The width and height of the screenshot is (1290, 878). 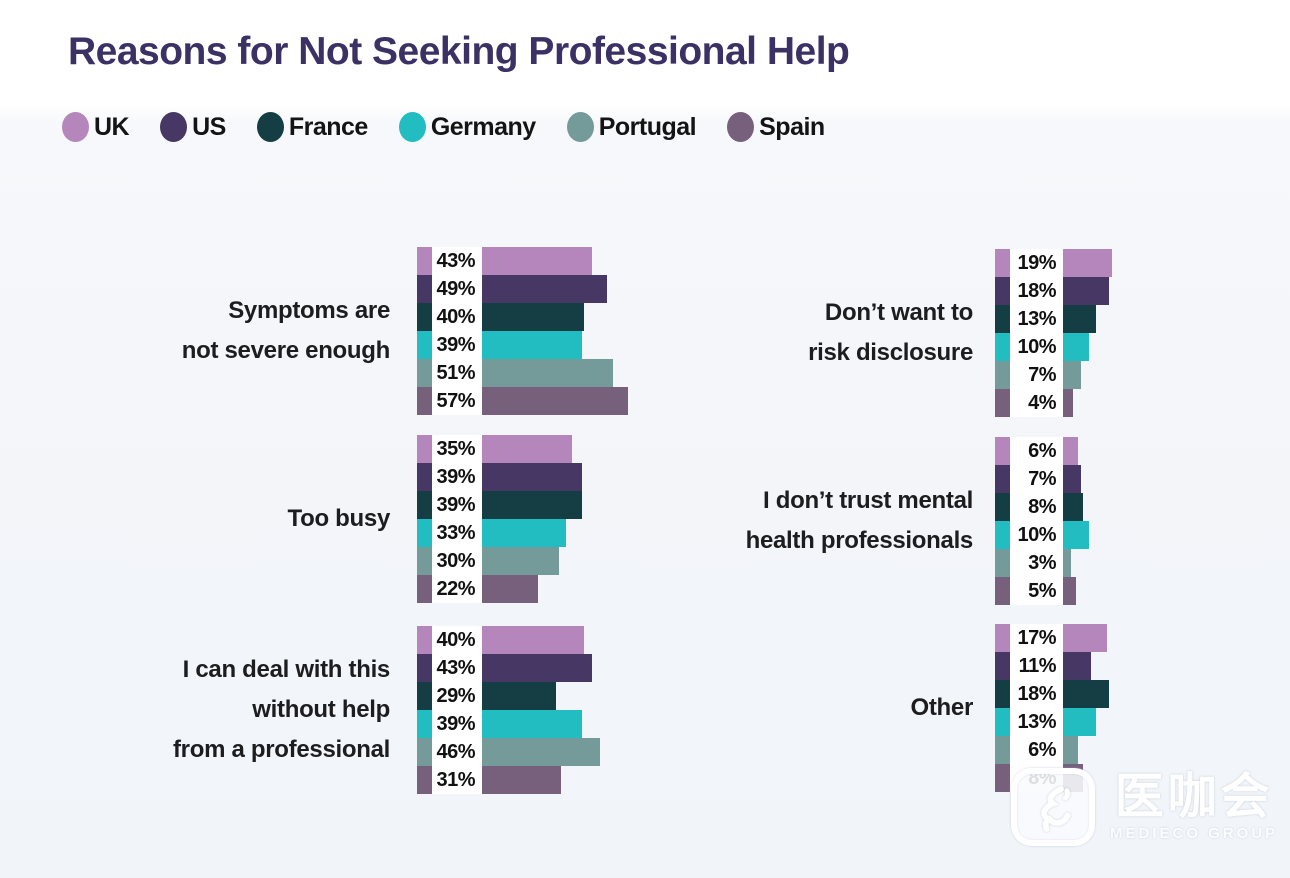 I want to click on legend: UK US France Germany Portugal Spain, so click(x=443, y=127).